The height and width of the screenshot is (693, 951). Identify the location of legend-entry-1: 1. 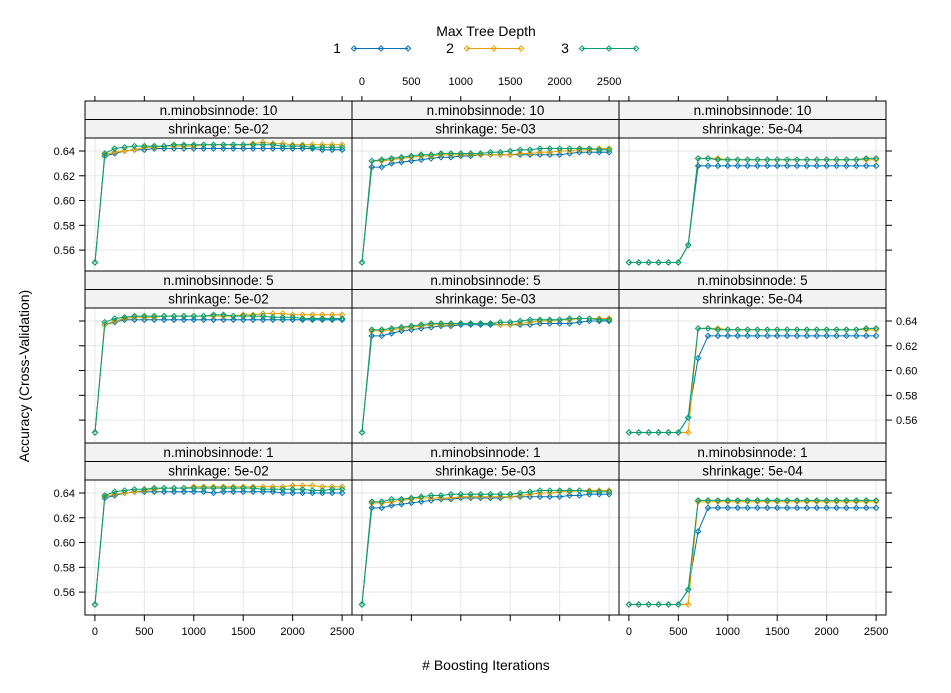
(372, 48).